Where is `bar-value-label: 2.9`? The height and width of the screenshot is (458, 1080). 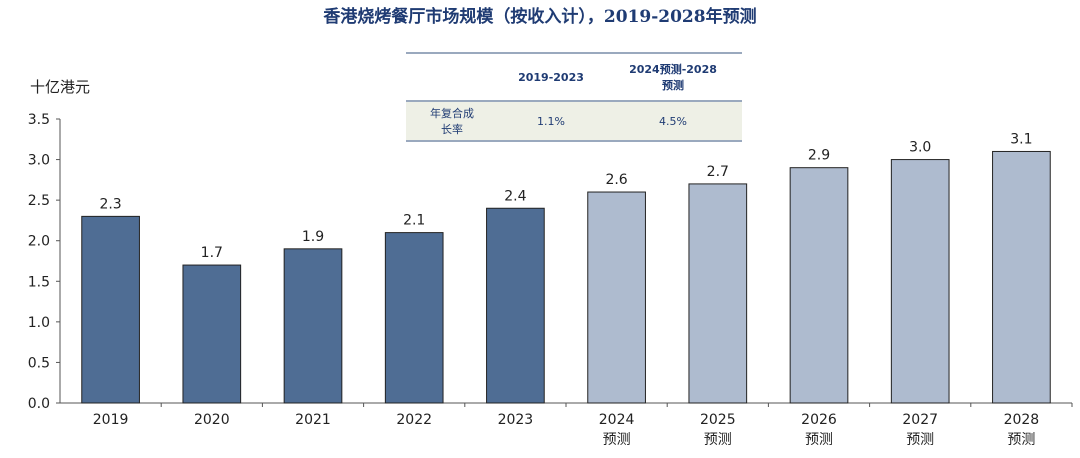
bar-value-label: 2.9 is located at coordinates (819, 156).